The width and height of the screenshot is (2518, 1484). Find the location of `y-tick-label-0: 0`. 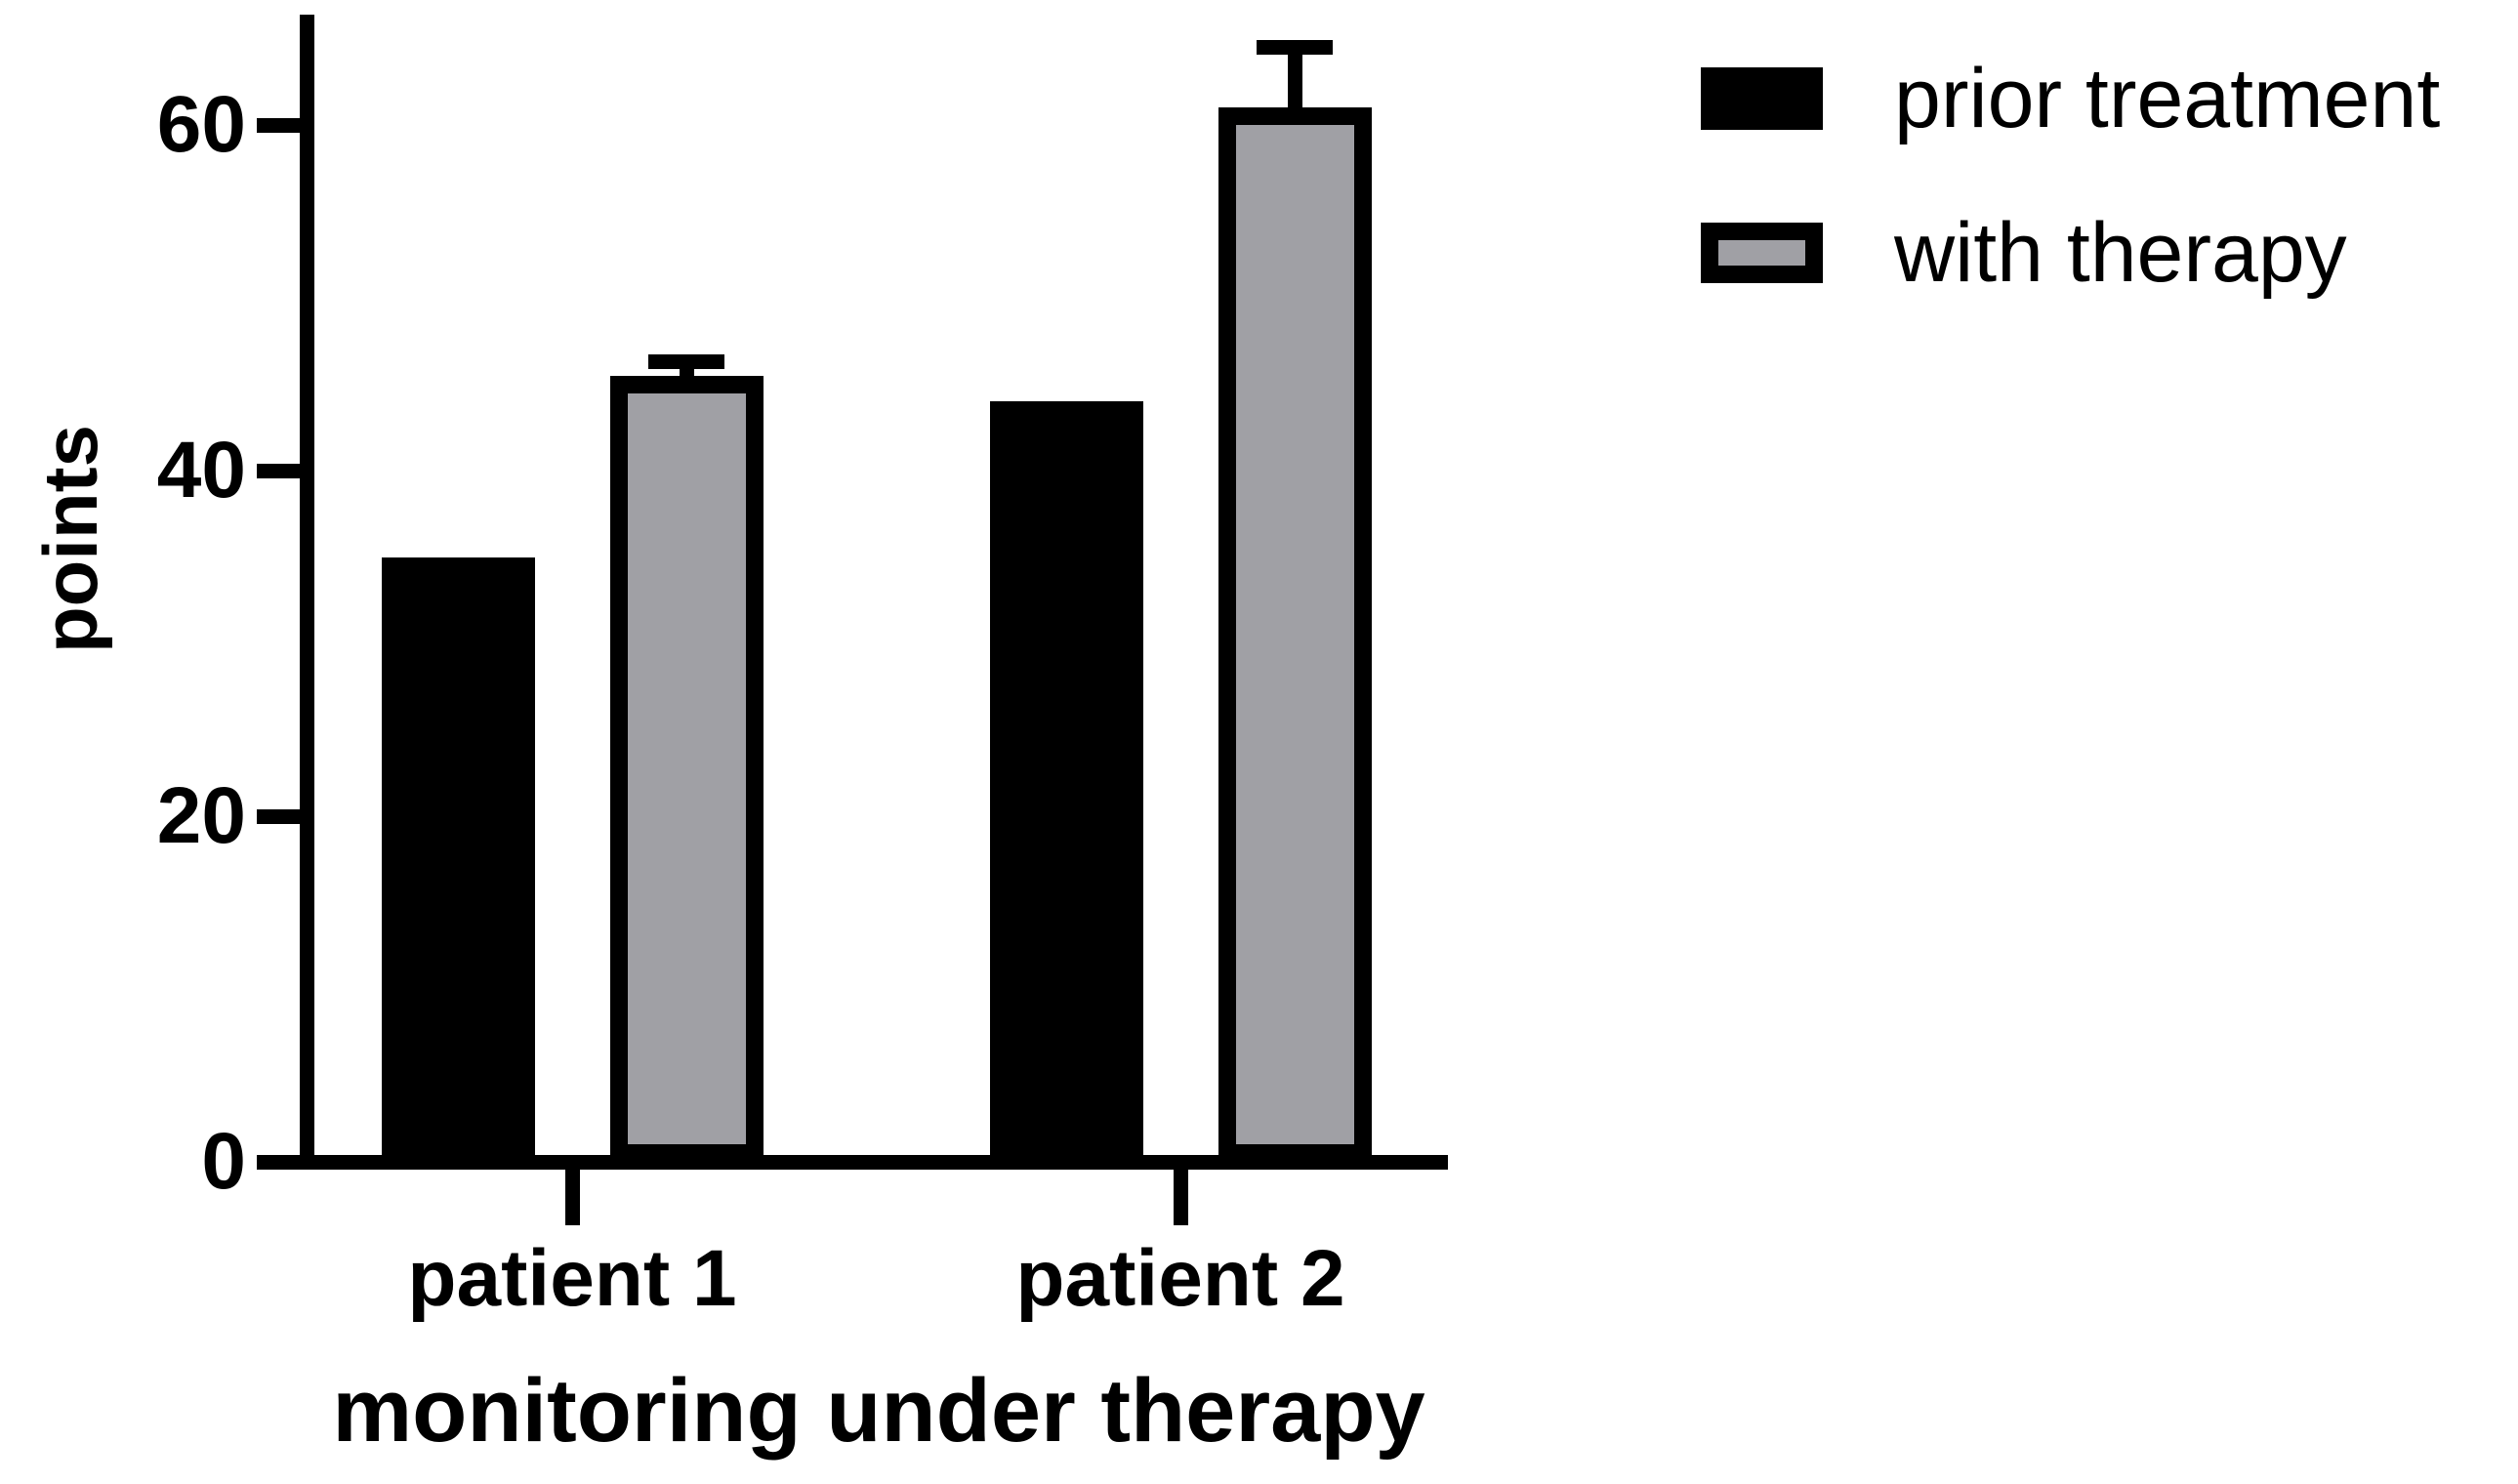

y-tick-label-0: 0 is located at coordinates (224, 1161).